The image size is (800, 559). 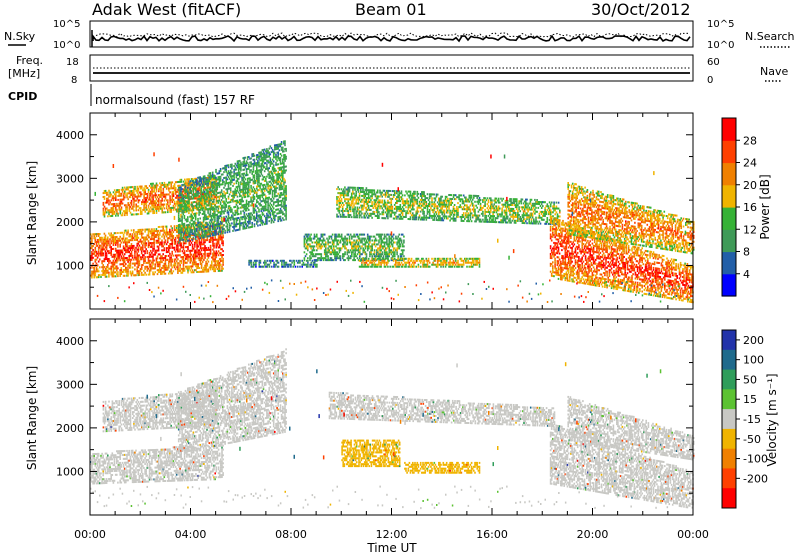 What do you see at coordinates (391, 34) in the screenshot?
I see `nsky-panel-frame` at bounding box center [391, 34].